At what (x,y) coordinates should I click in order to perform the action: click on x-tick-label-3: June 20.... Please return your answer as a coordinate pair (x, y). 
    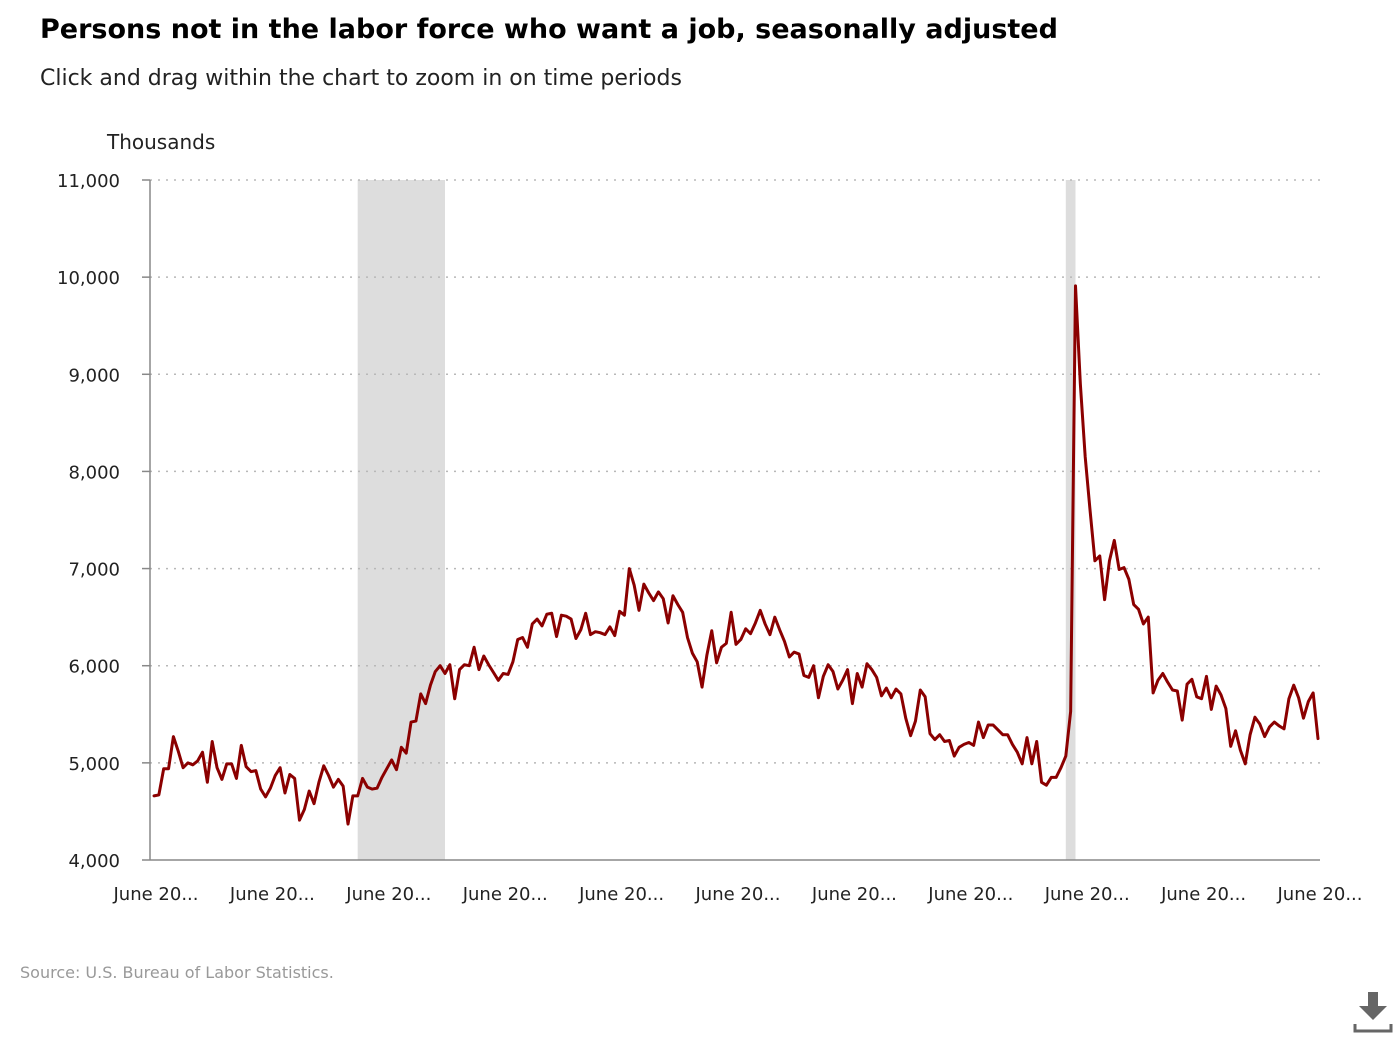
    Looking at the image, I should click on (388, 894).